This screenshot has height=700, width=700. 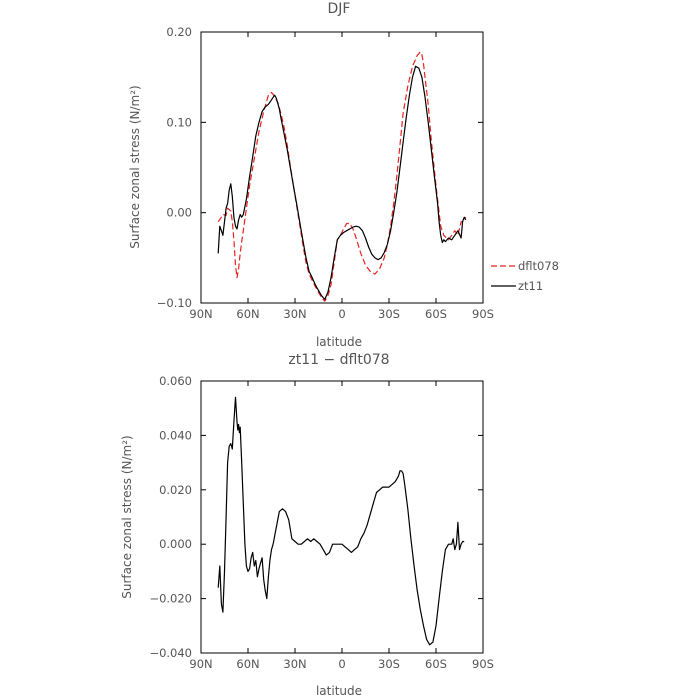 I want to click on top-panel-y-axis-label: Surface zonal stress (N/m²), so click(x=135, y=167).